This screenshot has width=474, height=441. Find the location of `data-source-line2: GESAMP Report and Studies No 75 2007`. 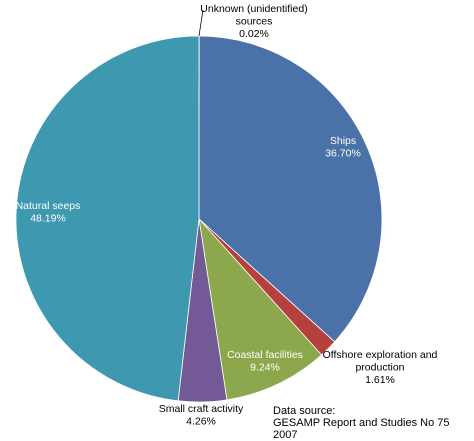

data-source-line2: GESAMP Report and Studies No 75 2007 is located at coordinates (373, 429).